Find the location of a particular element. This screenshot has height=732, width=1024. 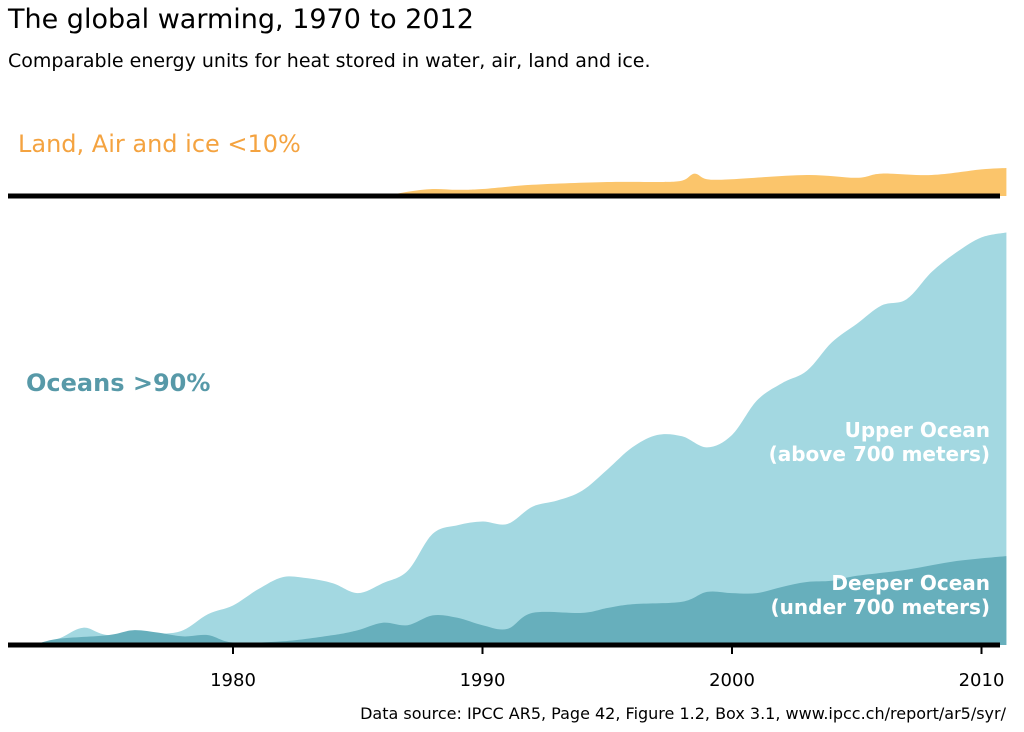

upper-ocean-label-line1: Upper Ocean is located at coordinates (917, 430).